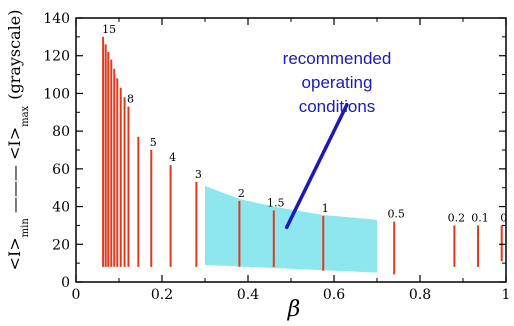 Image resolution: width=514 pixels, height=326 pixels. What do you see at coordinates (56, 94) in the screenshot?
I see `y-tick-label-5: 100` at bounding box center [56, 94].